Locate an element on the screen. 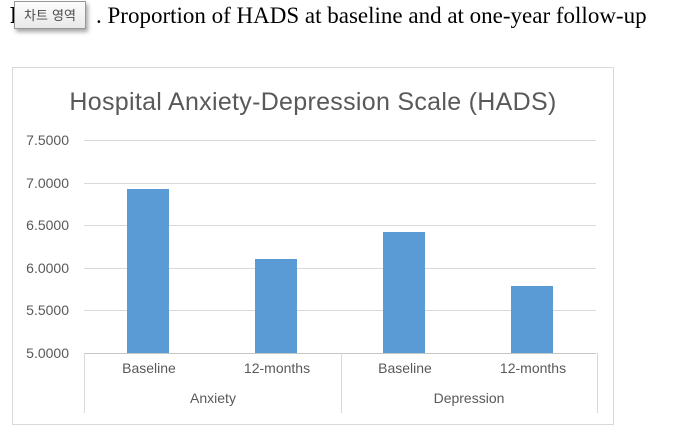  y-axis-tick-label: 5.0000 is located at coordinates (47, 353).